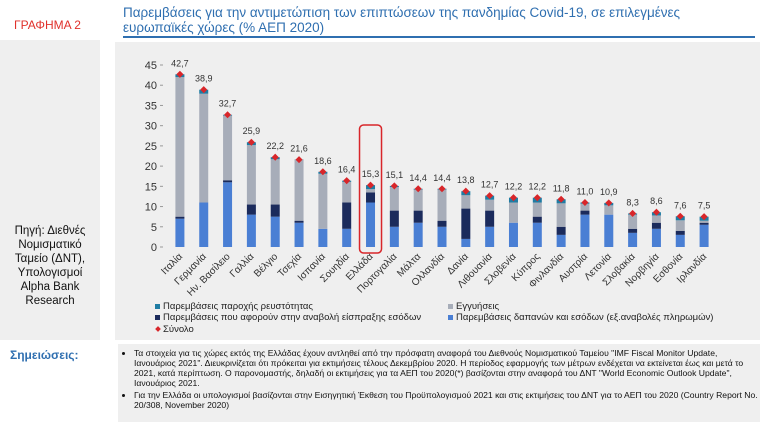  What do you see at coordinates (241, 264) in the screenshot?
I see `x-tick-label: Γαλλία` at bounding box center [241, 264].